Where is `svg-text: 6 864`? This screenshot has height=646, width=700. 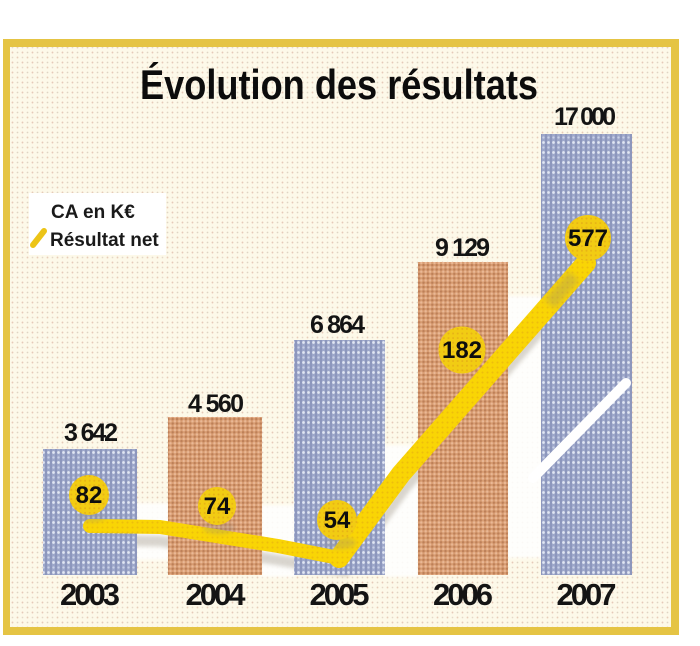
svg-text: 6 864 is located at coordinates (337, 325).